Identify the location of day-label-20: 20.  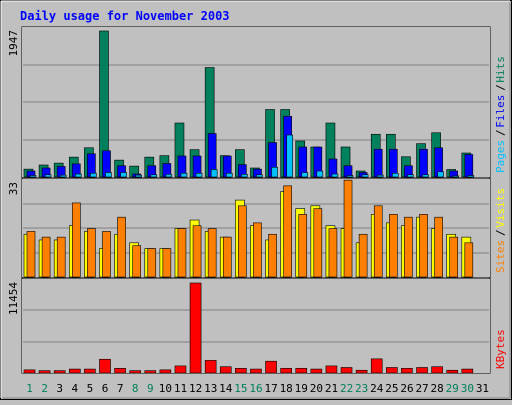
(316, 388).